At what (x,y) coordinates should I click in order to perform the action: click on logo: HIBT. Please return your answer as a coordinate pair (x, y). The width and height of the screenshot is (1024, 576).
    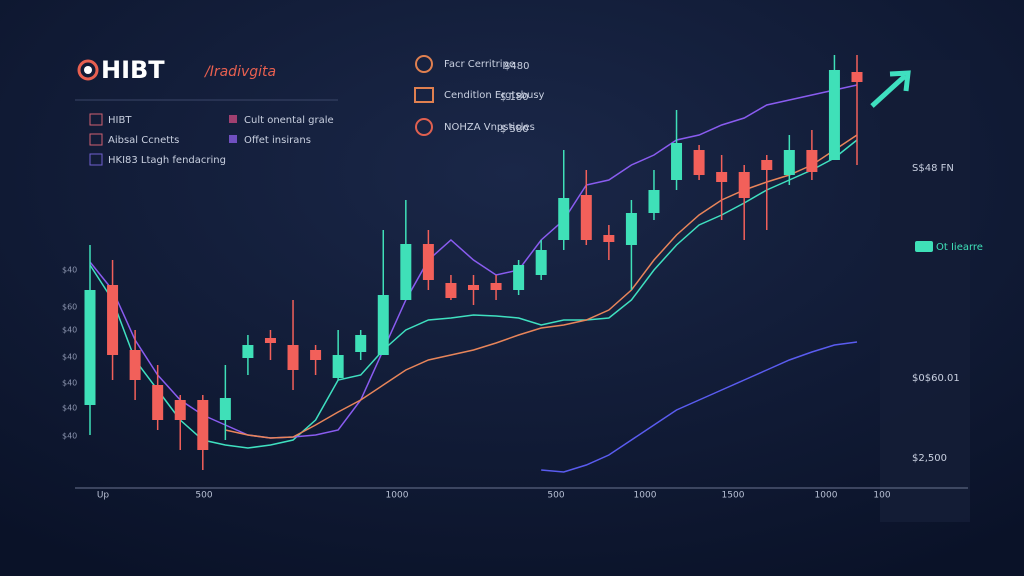
    Looking at the image, I should click on (133, 70).